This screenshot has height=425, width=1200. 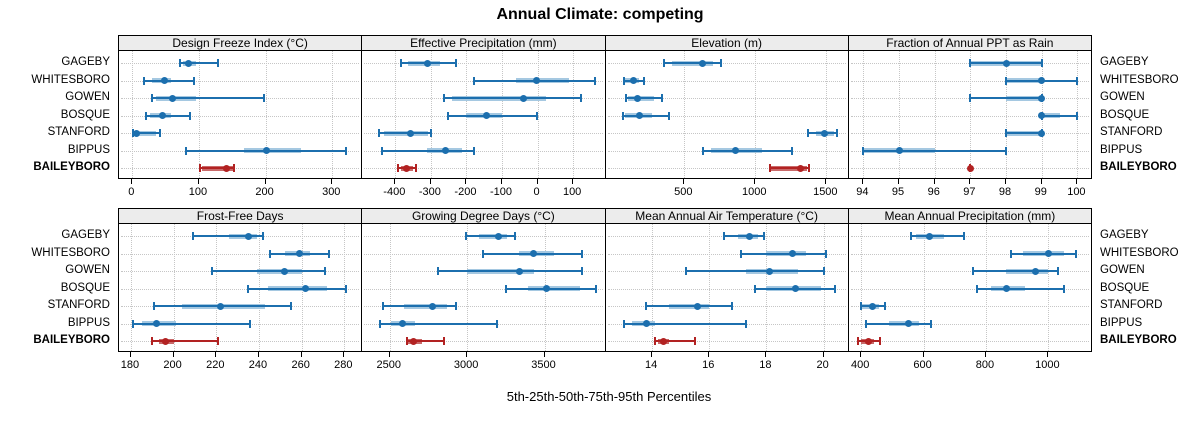 What do you see at coordinates (726, 43) in the screenshot?
I see `panel-header-elevation-m: Elevation (m)` at bounding box center [726, 43].